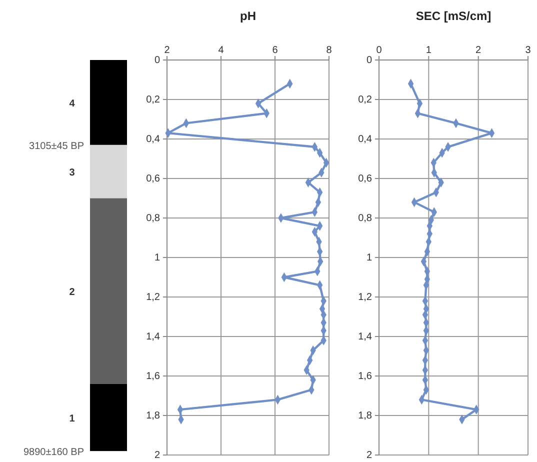 The height and width of the screenshot is (462, 537). What do you see at coordinates (379, 50) in the screenshot?
I see `x-tick-label: 0` at bounding box center [379, 50].